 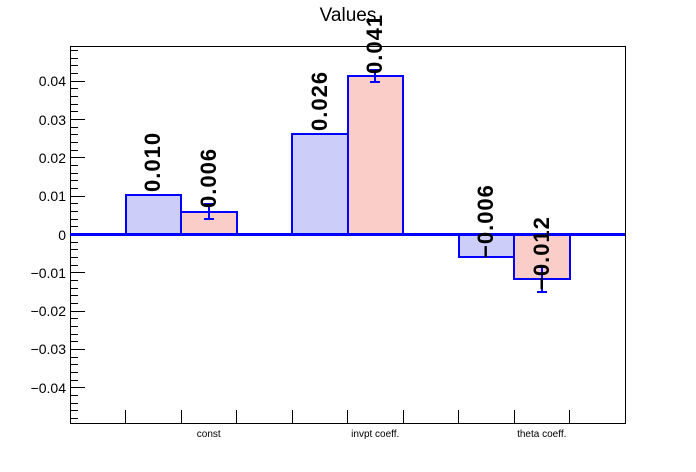 What do you see at coordinates (153, 161) in the screenshot?
I see `bar-value-label: 0.010` at bounding box center [153, 161].